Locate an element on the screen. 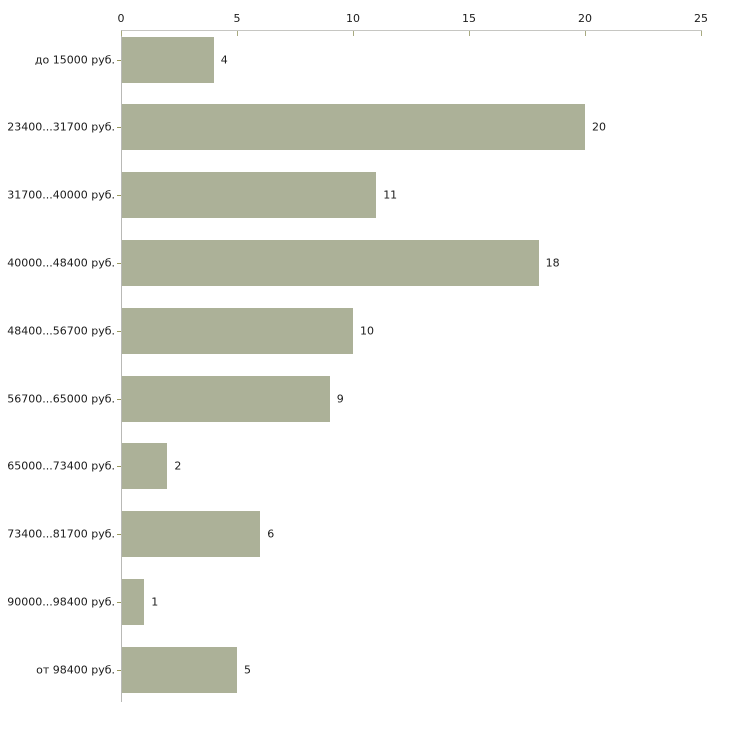 Image resolution: width=730 pixels, height=730 pixels. category-label: 90000...98400 руб. is located at coordinates (61, 602).